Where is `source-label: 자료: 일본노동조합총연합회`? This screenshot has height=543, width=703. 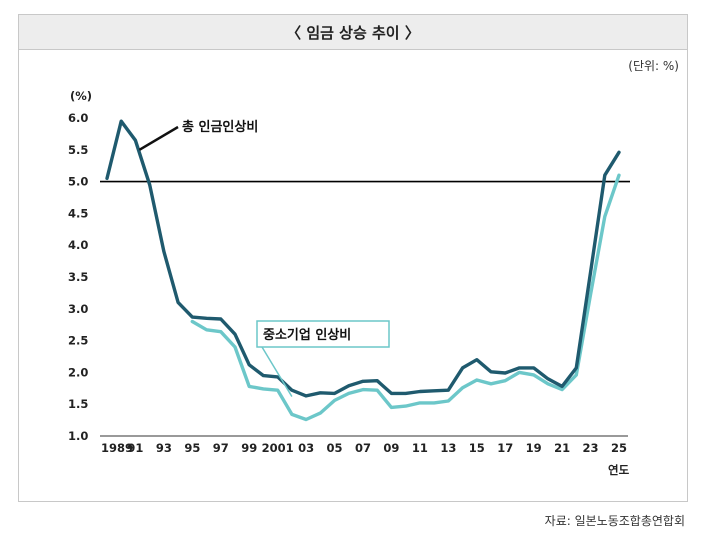
source-label: 자료: 일본노동조합총연합회 is located at coordinates (614, 521).